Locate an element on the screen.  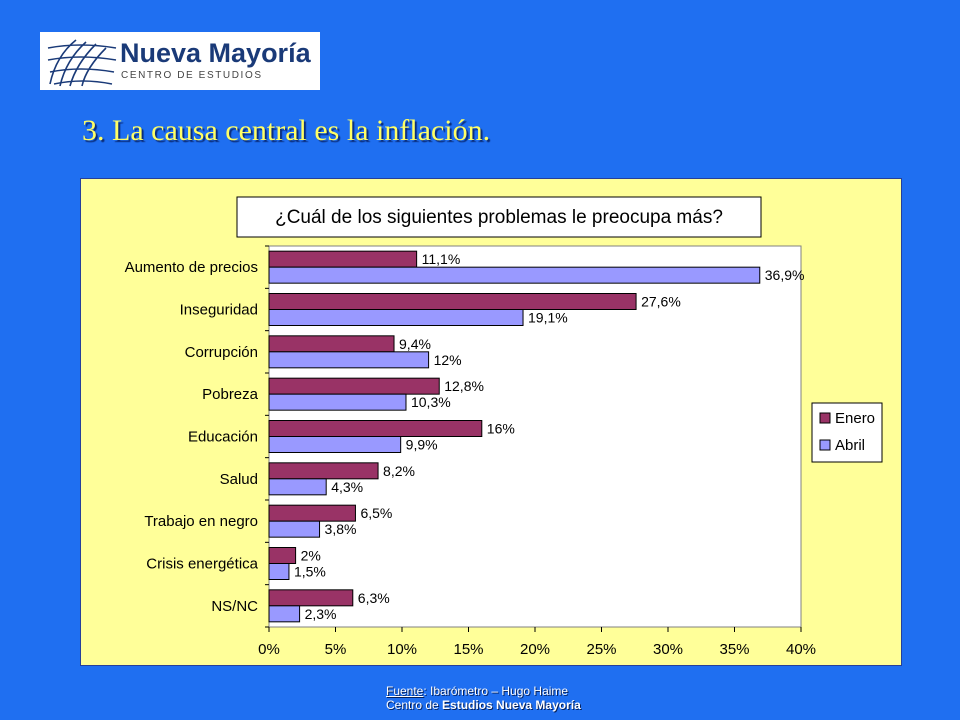
data-label: 12% is located at coordinates (448, 360).